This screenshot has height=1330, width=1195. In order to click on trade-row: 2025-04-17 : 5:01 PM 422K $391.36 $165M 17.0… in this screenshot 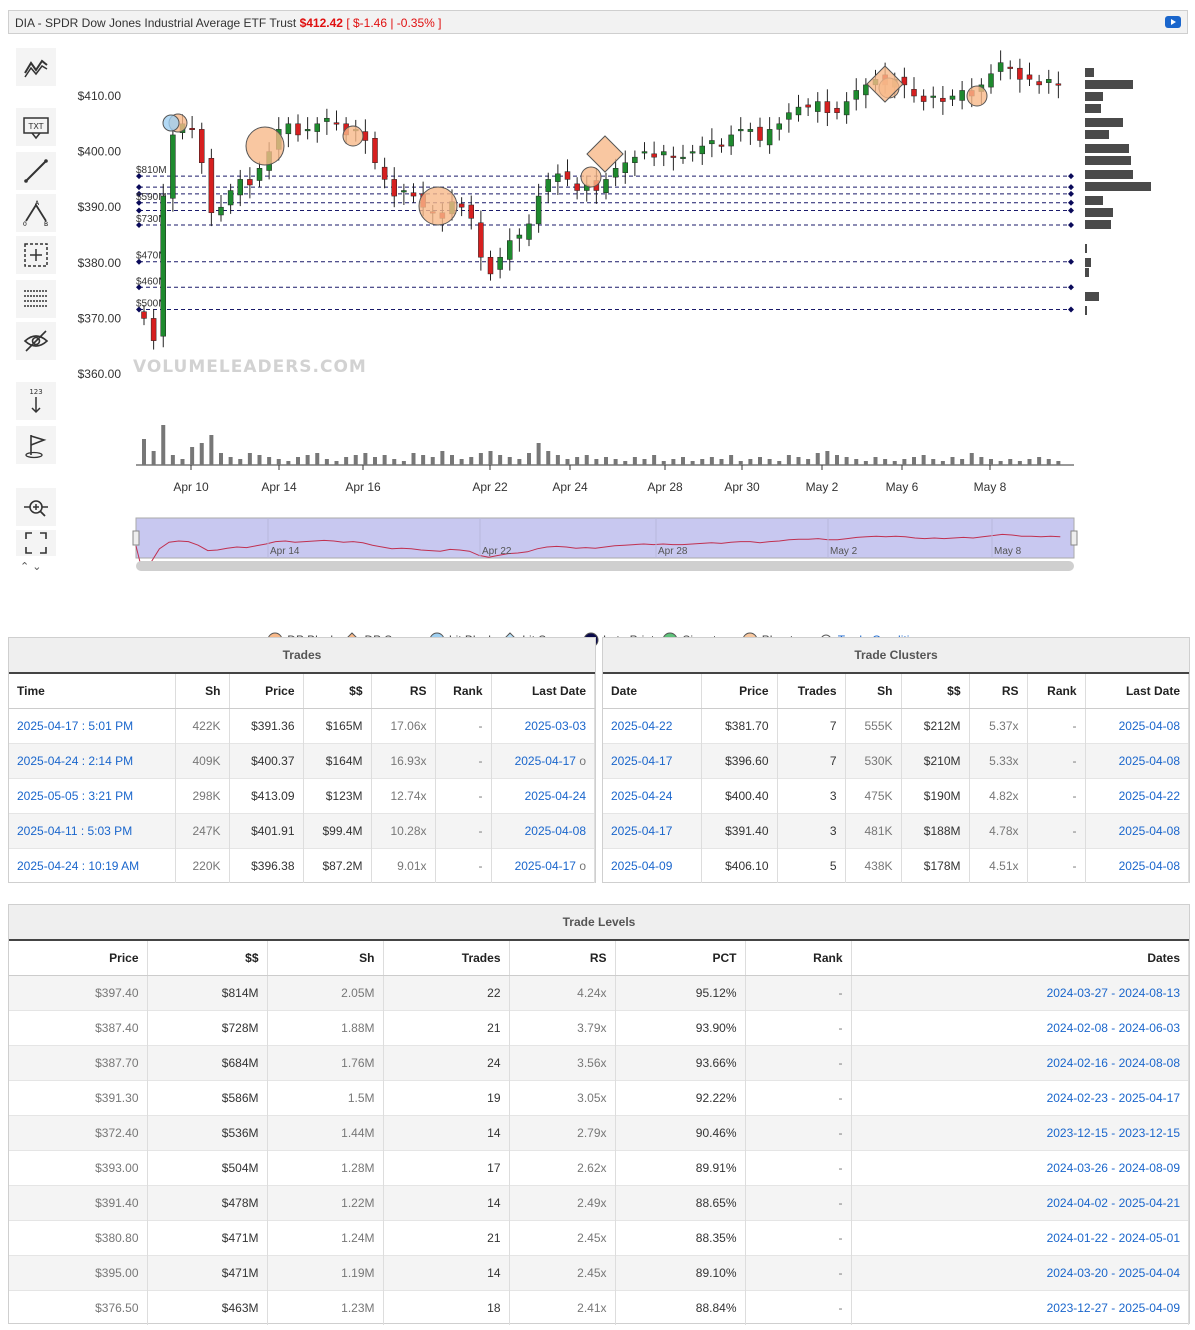, I will do `click(302, 726)`.